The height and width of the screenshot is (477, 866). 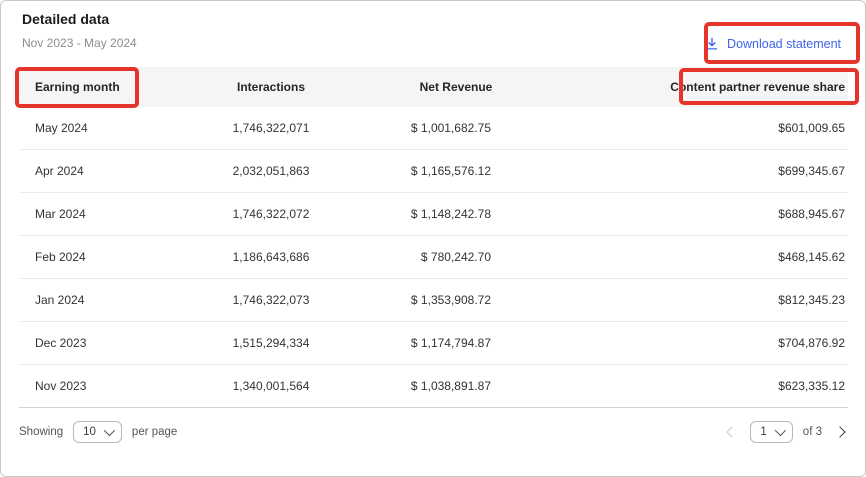 I want to click on cell-revenue-share: $468,145.62, so click(x=811, y=257).